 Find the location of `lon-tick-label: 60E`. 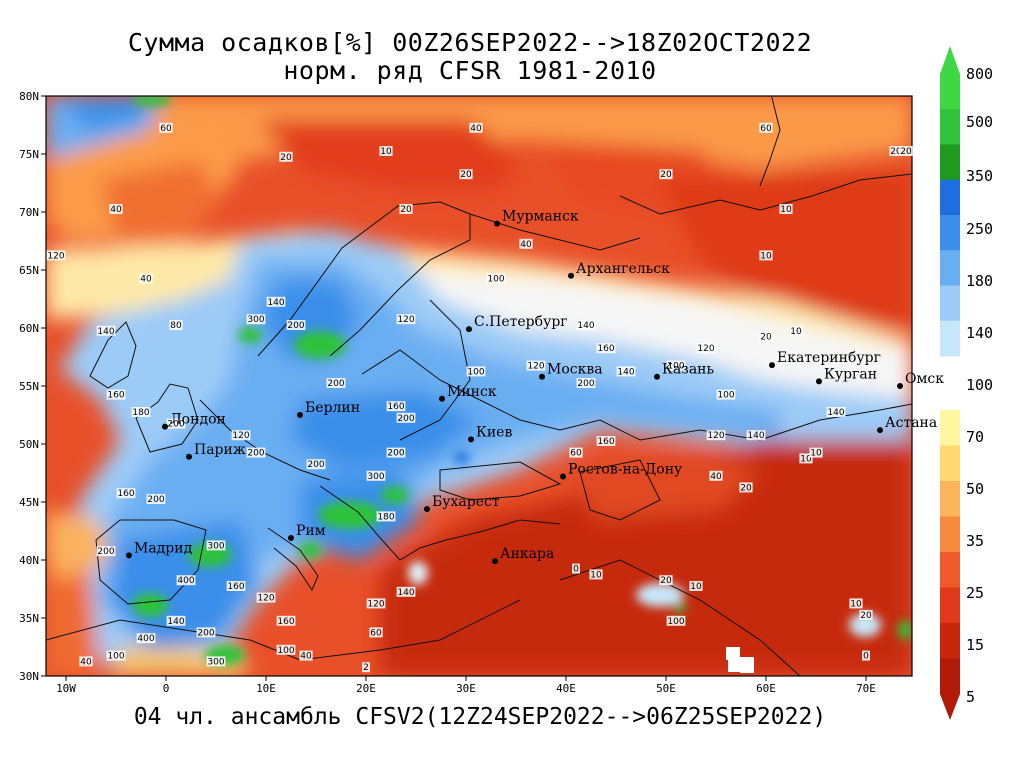

lon-tick-label: 60E is located at coordinates (766, 688).